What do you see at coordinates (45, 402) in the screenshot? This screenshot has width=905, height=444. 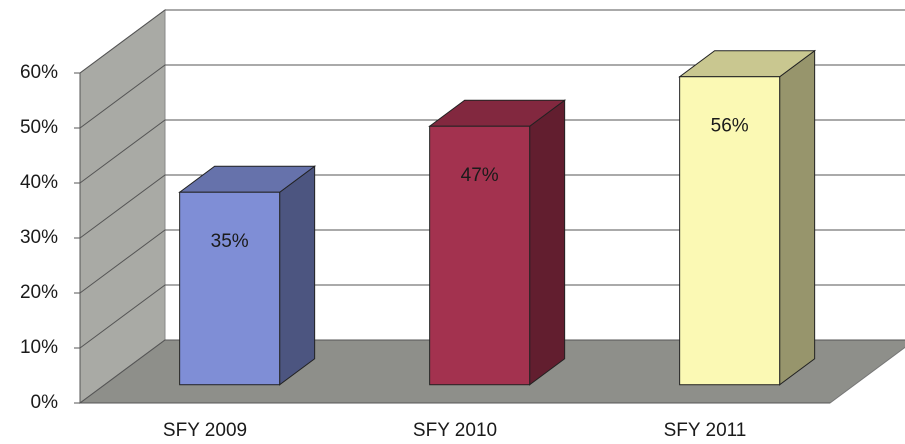 I see `y-tick-label: 0%` at bounding box center [45, 402].